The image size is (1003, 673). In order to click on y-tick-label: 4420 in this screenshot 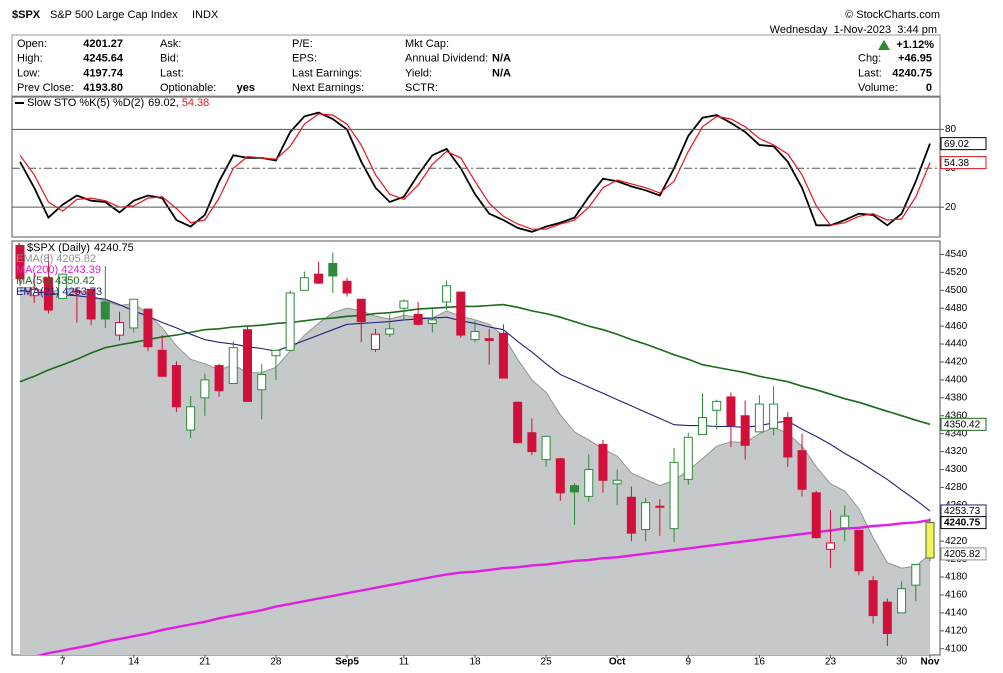, I will do `click(956, 362)`.